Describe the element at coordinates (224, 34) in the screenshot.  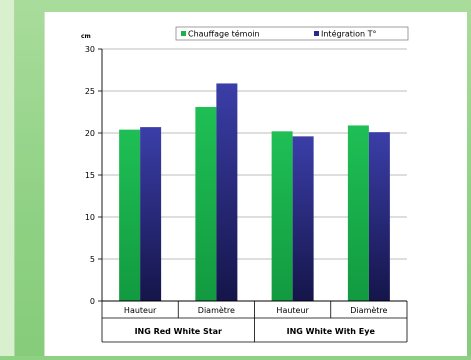
I see `legend-label-chauffage: Chauffage témoin` at that location.